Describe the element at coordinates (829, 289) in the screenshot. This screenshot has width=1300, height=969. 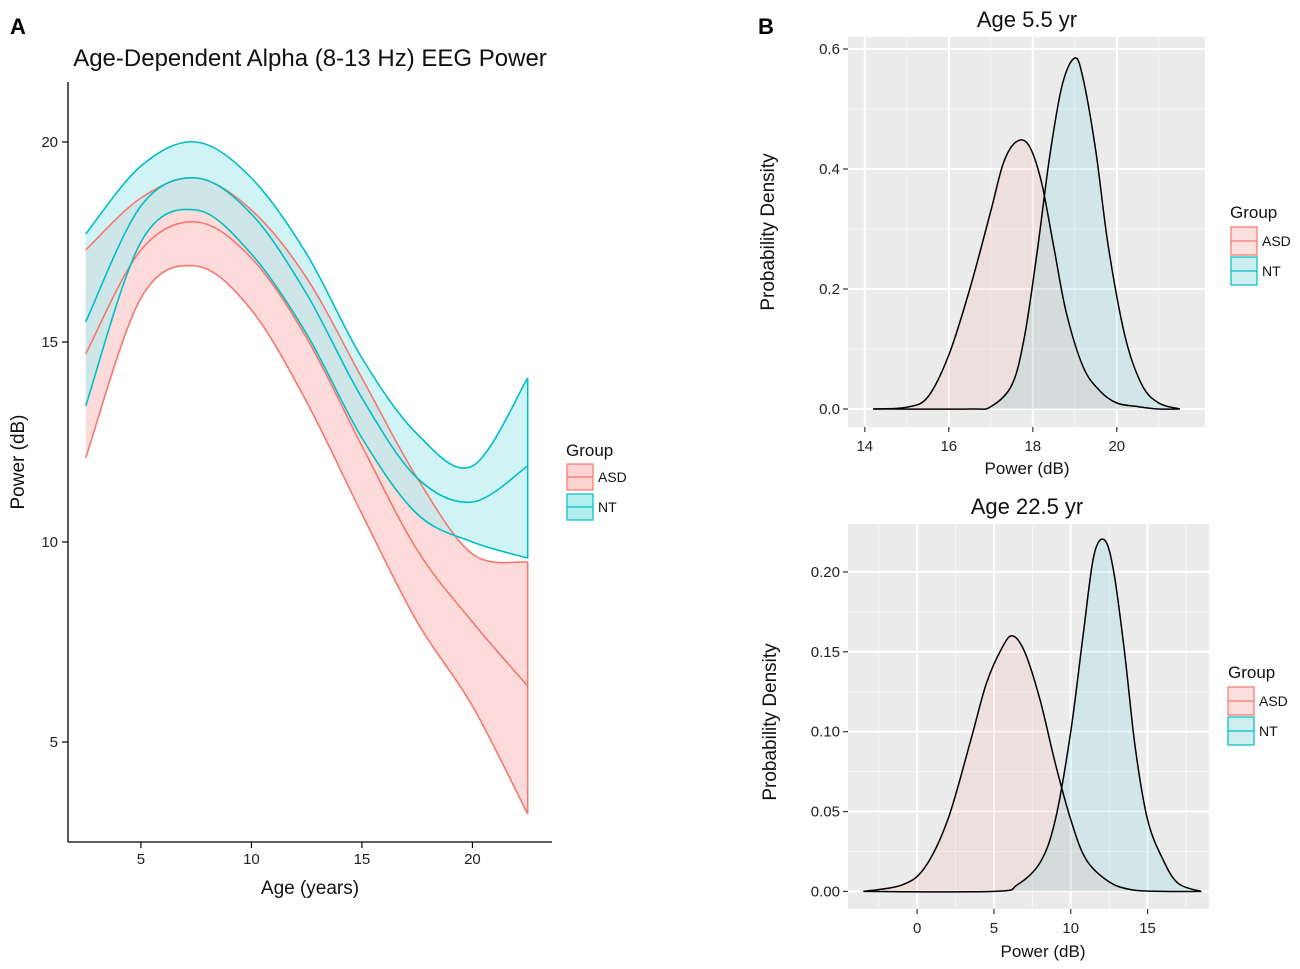
I see `y-tick-label: 0.2` at that location.